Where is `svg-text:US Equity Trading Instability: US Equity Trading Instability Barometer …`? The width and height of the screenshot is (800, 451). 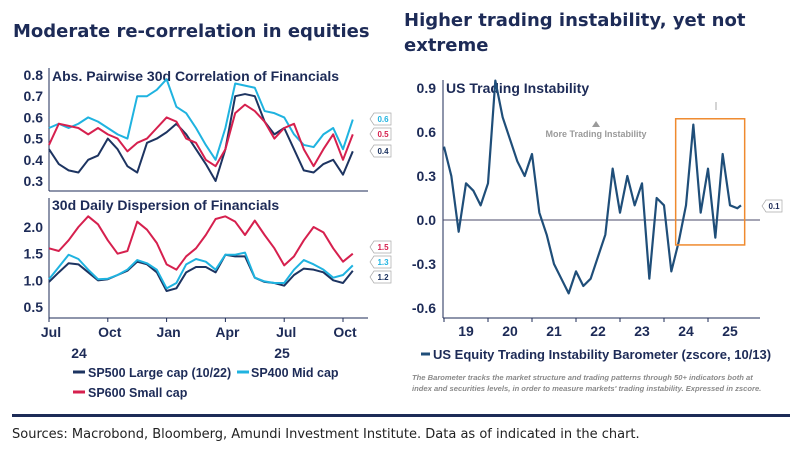 svg-text:US Equity Trading Instability: US Equity Trading Instability Barometer … is located at coordinates (602, 354).